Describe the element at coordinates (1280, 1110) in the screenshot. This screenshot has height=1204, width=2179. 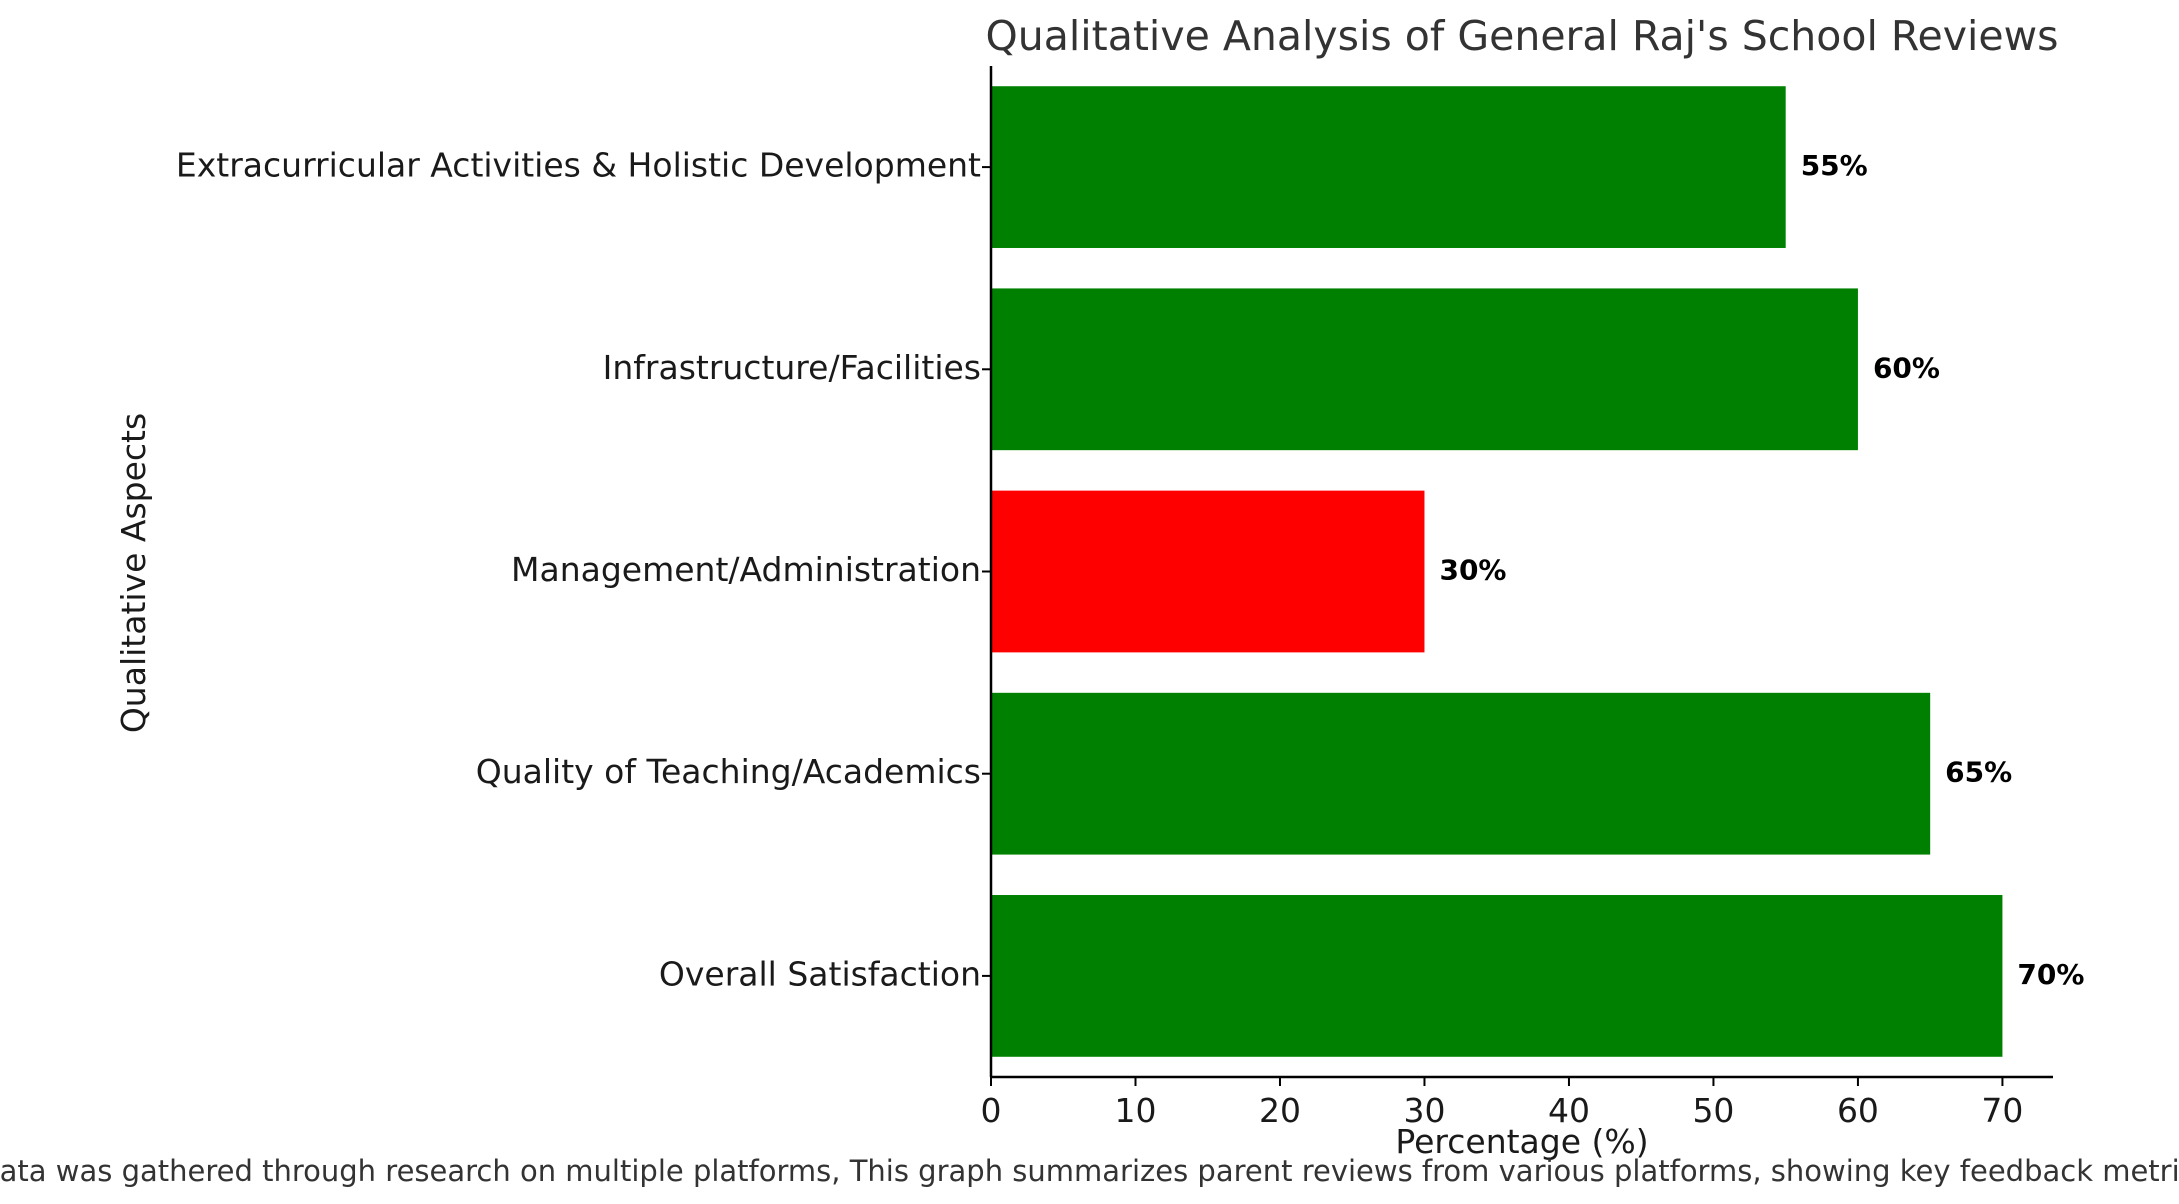
I see `x-tick-label-20: 20` at that location.